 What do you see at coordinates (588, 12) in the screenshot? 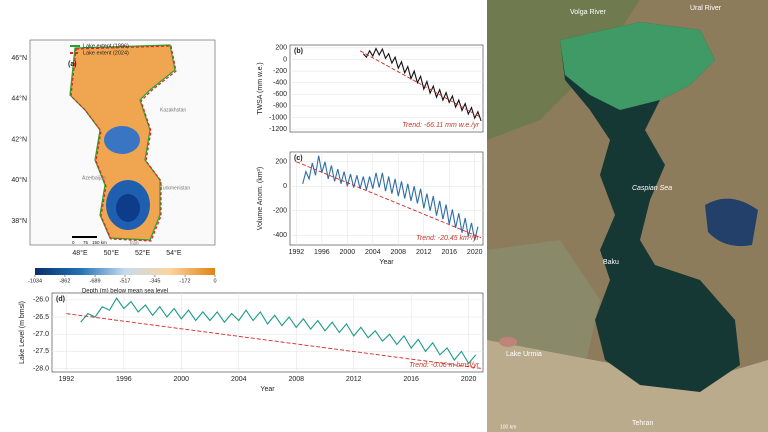
I see `place-label: Volga River` at bounding box center [588, 12].